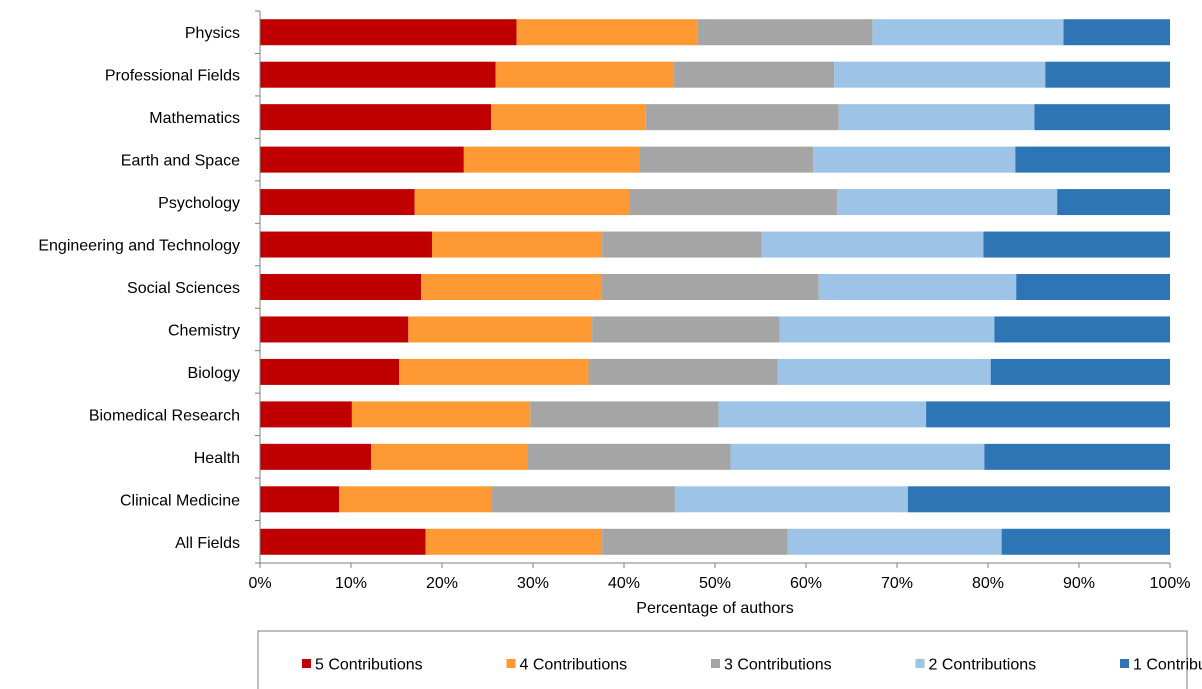  Describe the element at coordinates (533, 583) in the screenshot. I see `x-tick-label: 30%` at that location.